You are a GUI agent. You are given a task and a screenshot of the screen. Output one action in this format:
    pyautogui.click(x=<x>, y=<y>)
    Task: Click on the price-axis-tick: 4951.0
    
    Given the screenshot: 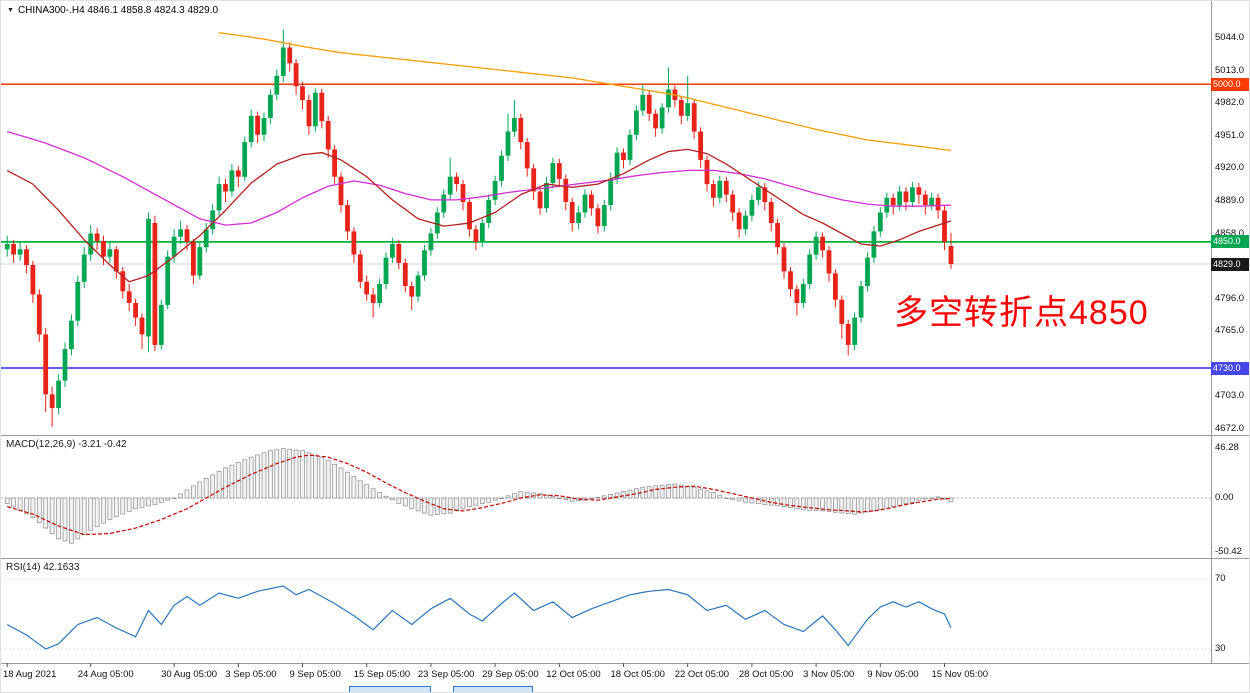 What is the action you would take?
    pyautogui.click(x=1230, y=135)
    